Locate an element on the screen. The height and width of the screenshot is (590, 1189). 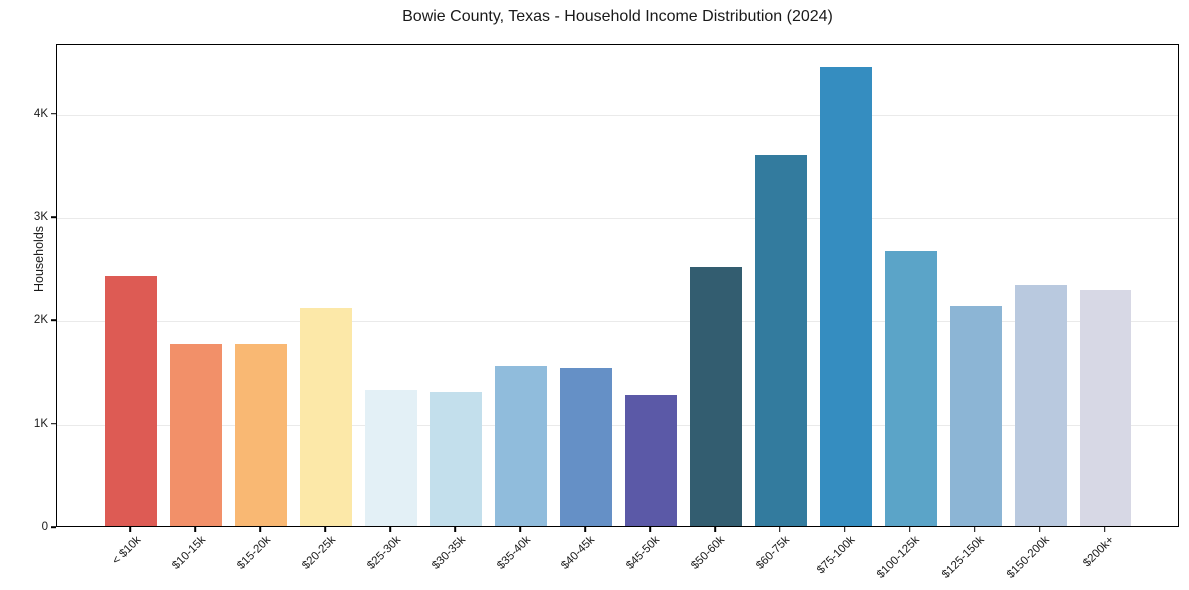
bar-$100-125k is located at coordinates (910, 388).